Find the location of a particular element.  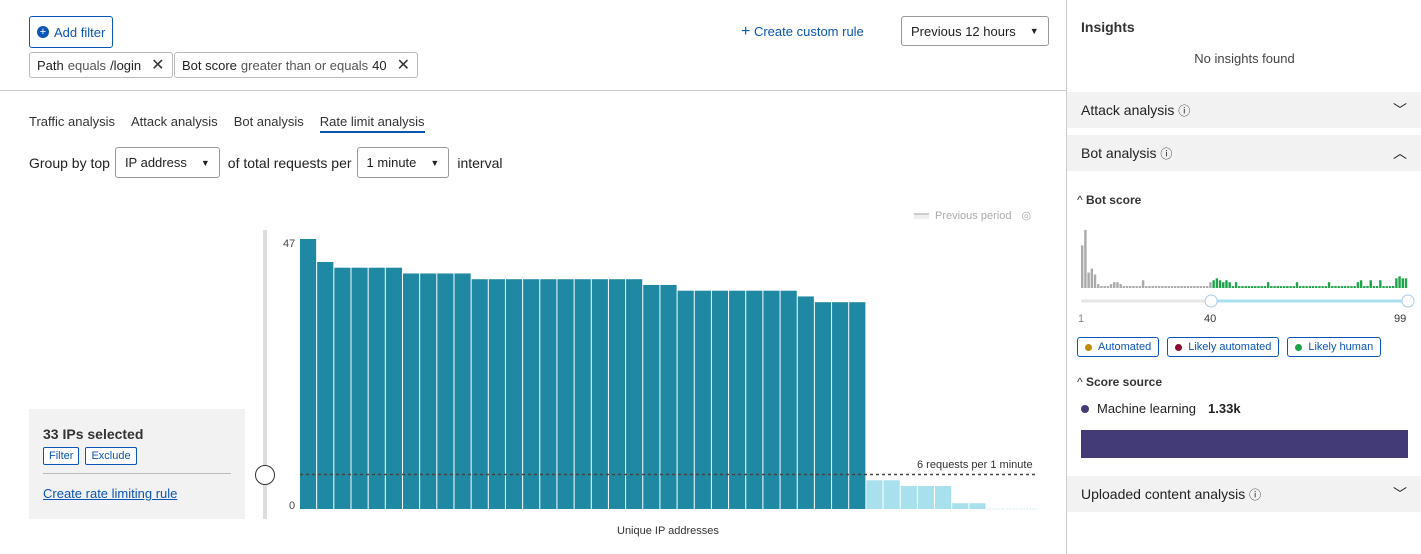

bot-analysis-section: Bot analysis ⓘ ︿ is located at coordinates (1244, 153).